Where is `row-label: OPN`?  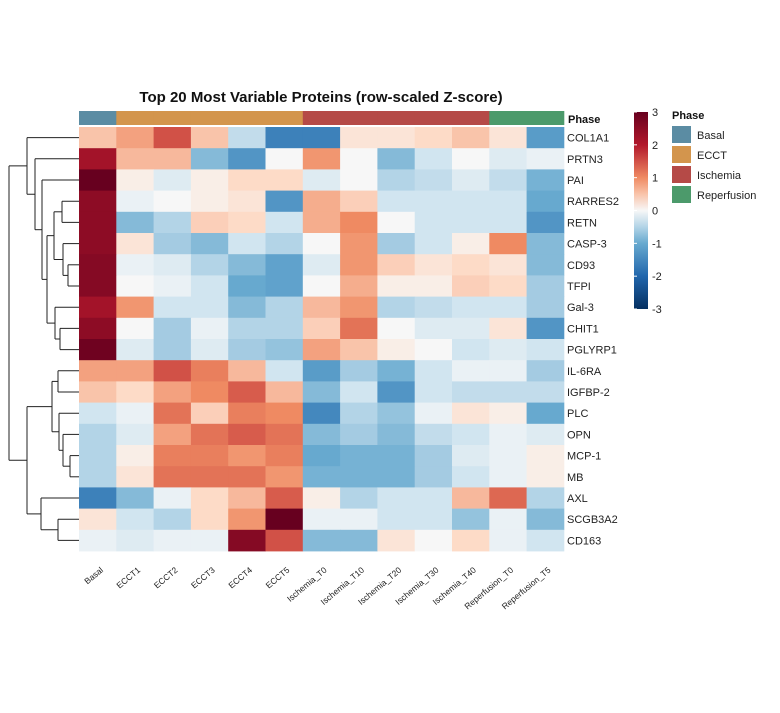 row-label: OPN is located at coordinates (579, 435).